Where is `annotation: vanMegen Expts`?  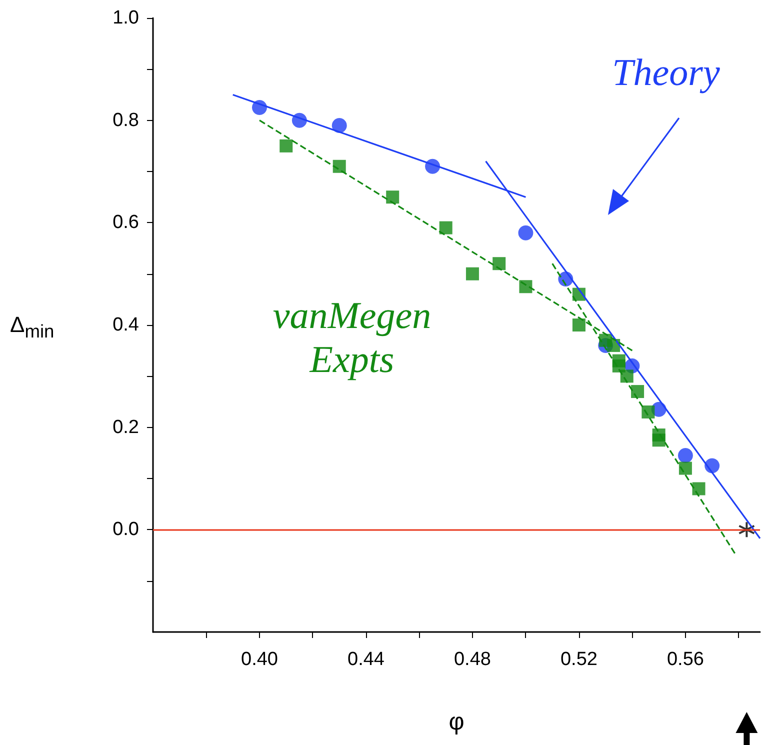 annotation: vanMegen Expts is located at coordinates (352, 338).